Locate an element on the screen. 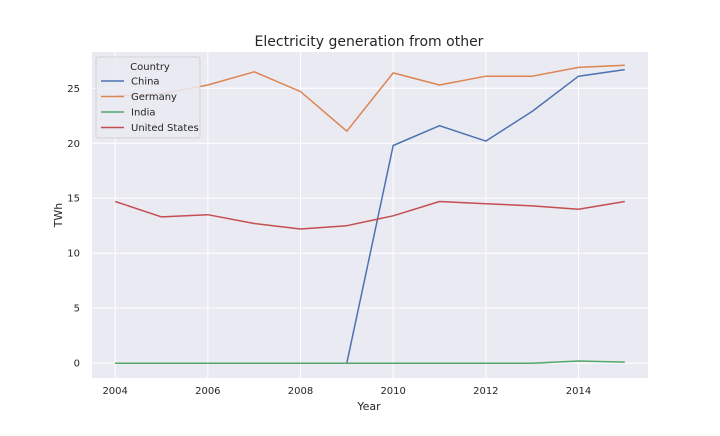  y-tick-label: 15 is located at coordinates (73, 199).